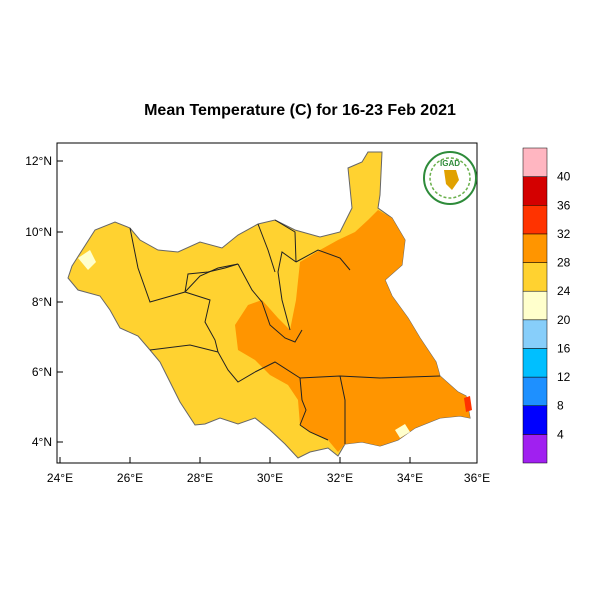 The image size is (600, 600). Describe the element at coordinates (130, 478) in the screenshot. I see `lon-tick-label: 26°E` at that location.